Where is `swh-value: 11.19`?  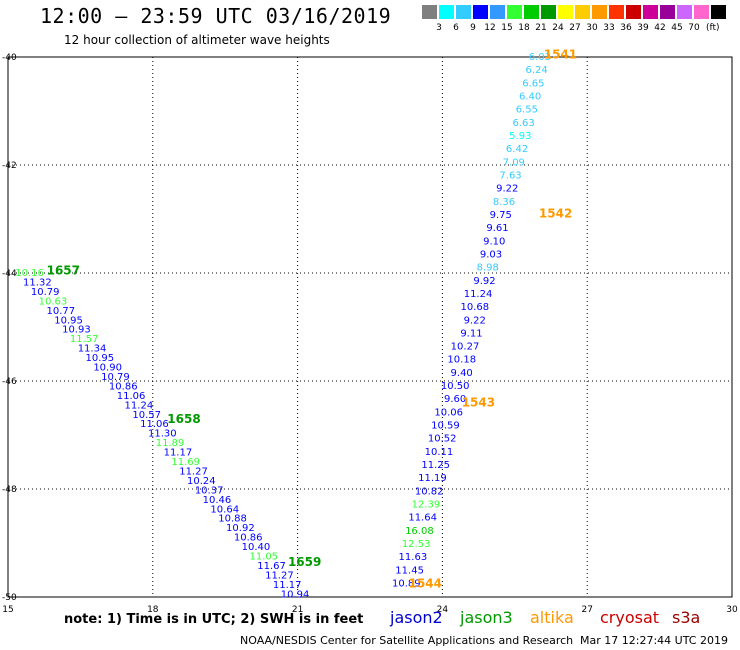 swh-value: 11.19 is located at coordinates (432, 478).